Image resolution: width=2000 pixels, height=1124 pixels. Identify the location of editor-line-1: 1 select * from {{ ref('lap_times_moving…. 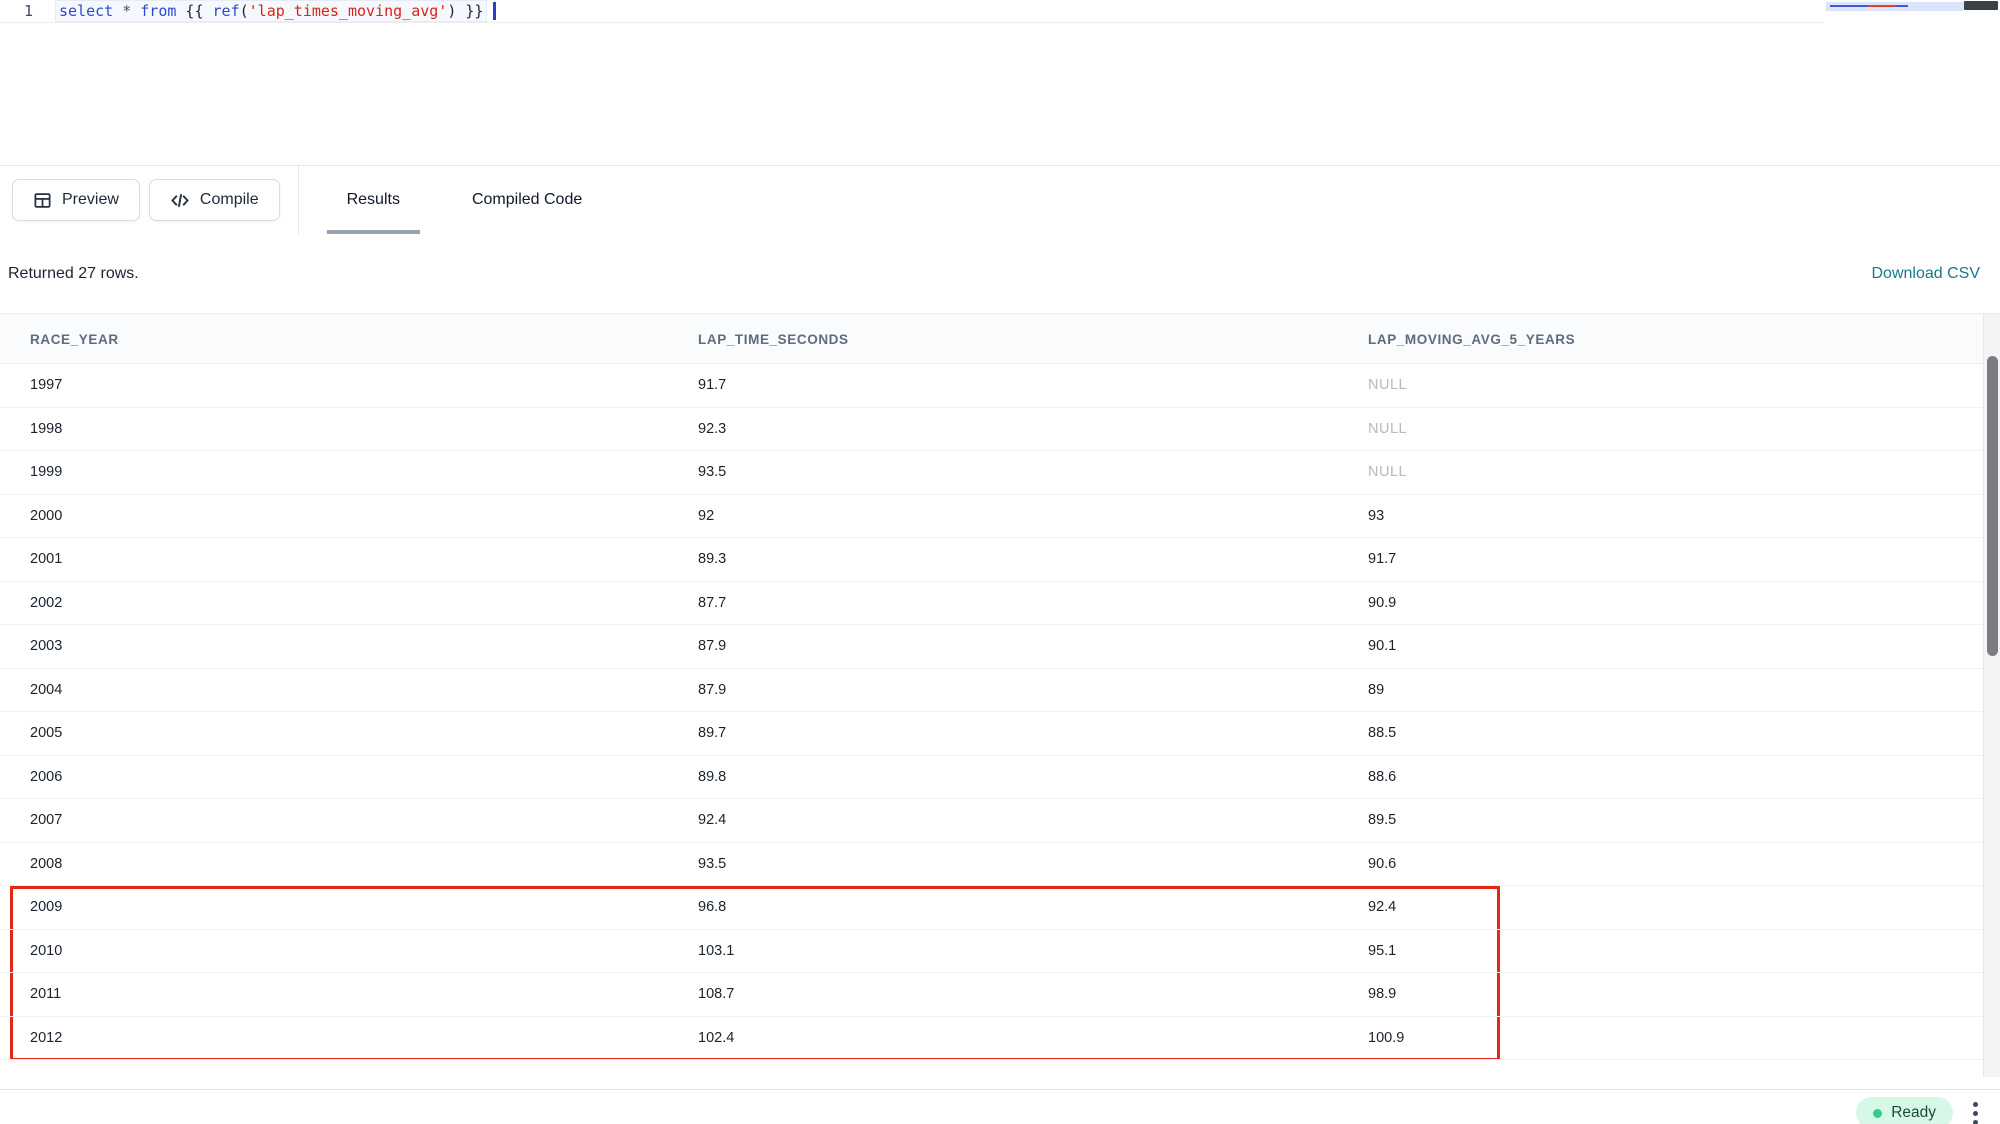
(912, 11).